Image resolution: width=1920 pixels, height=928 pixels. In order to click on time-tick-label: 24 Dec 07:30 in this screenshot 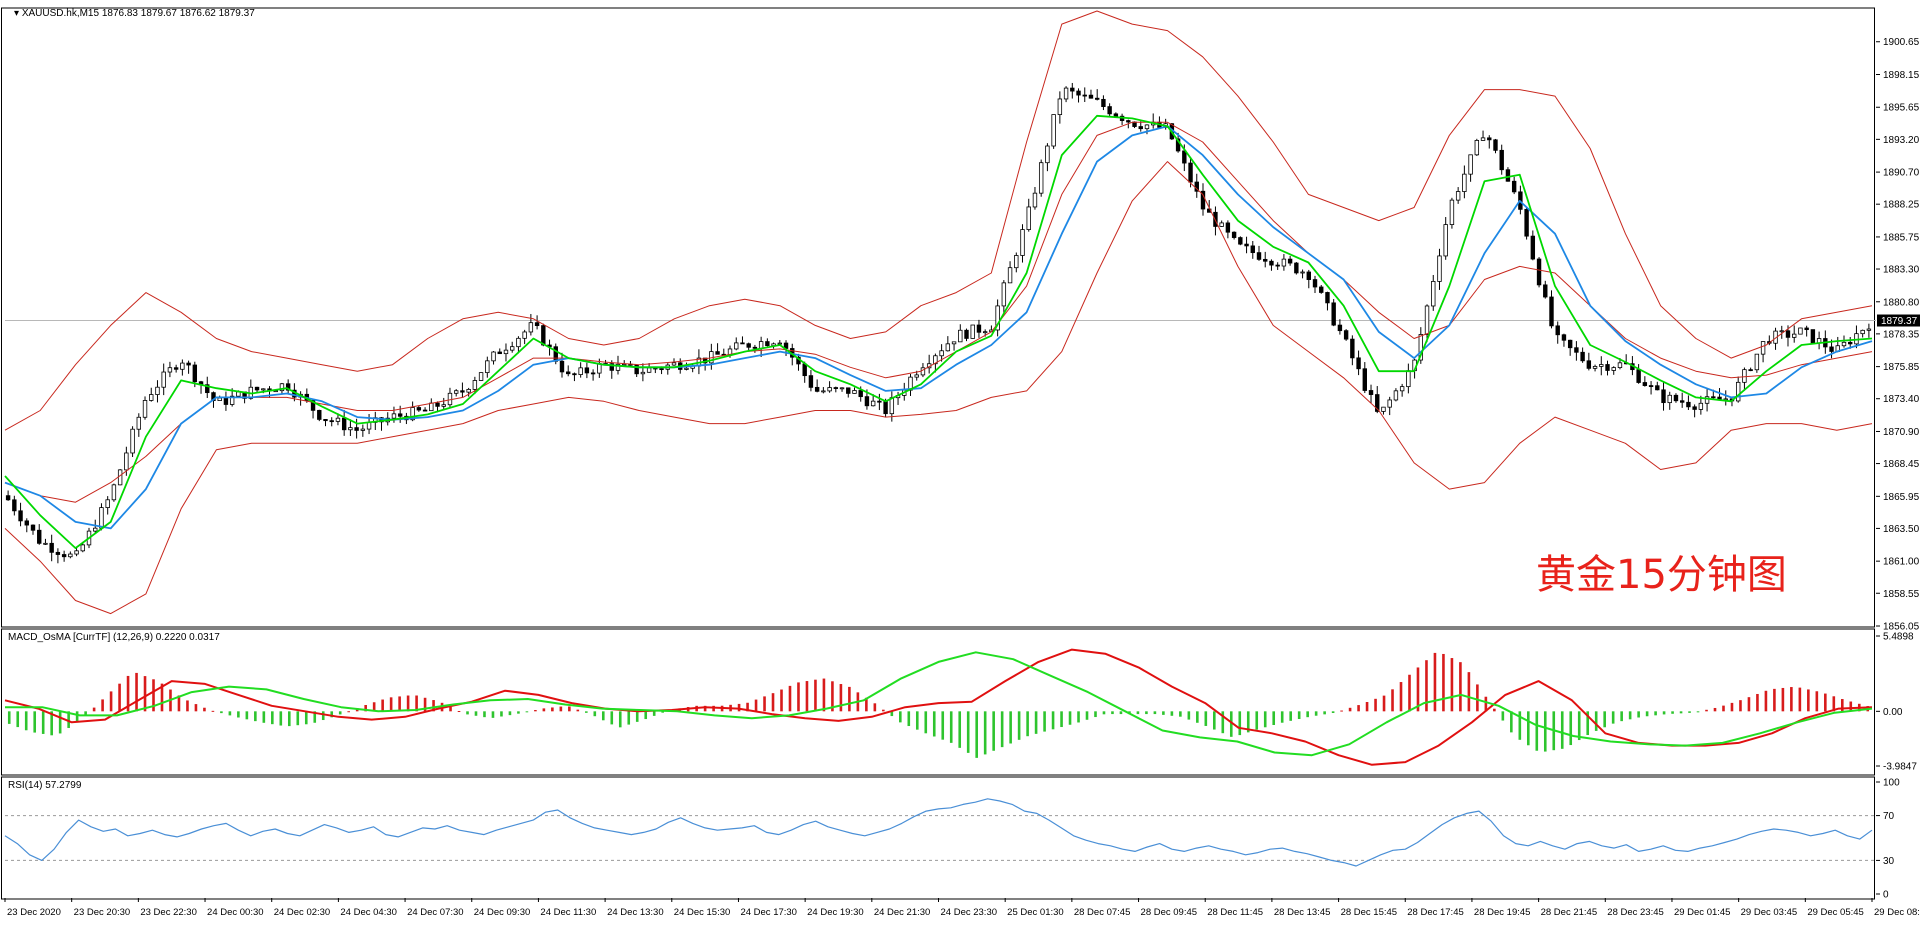, I will do `click(435, 912)`.